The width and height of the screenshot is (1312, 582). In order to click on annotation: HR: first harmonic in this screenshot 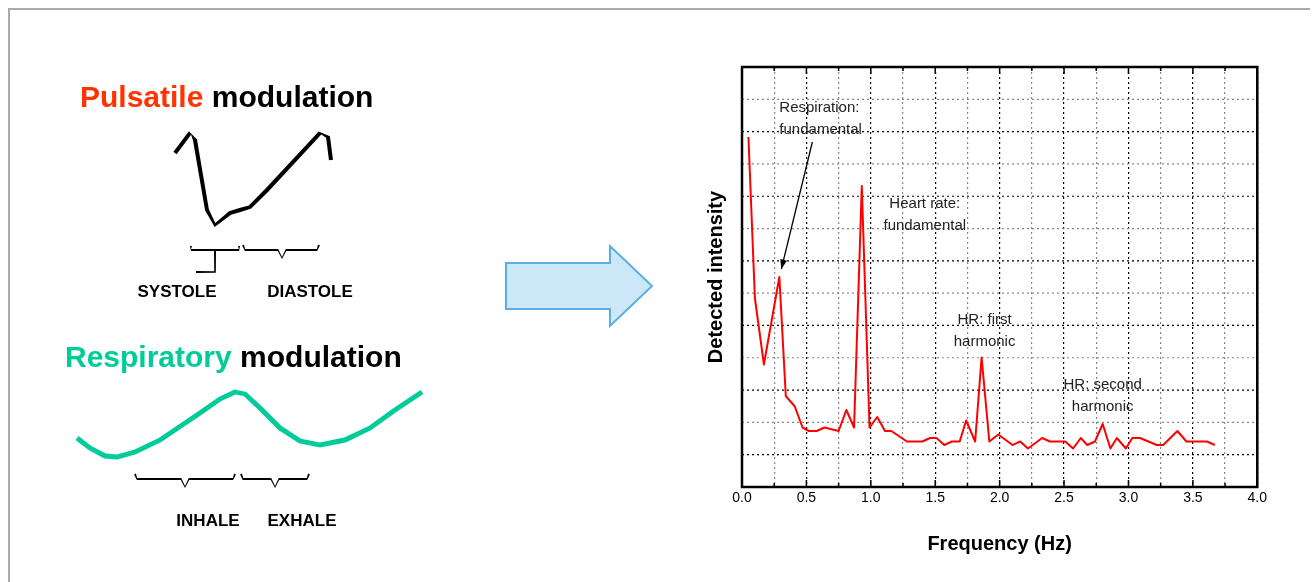, I will do `click(984, 330)`.